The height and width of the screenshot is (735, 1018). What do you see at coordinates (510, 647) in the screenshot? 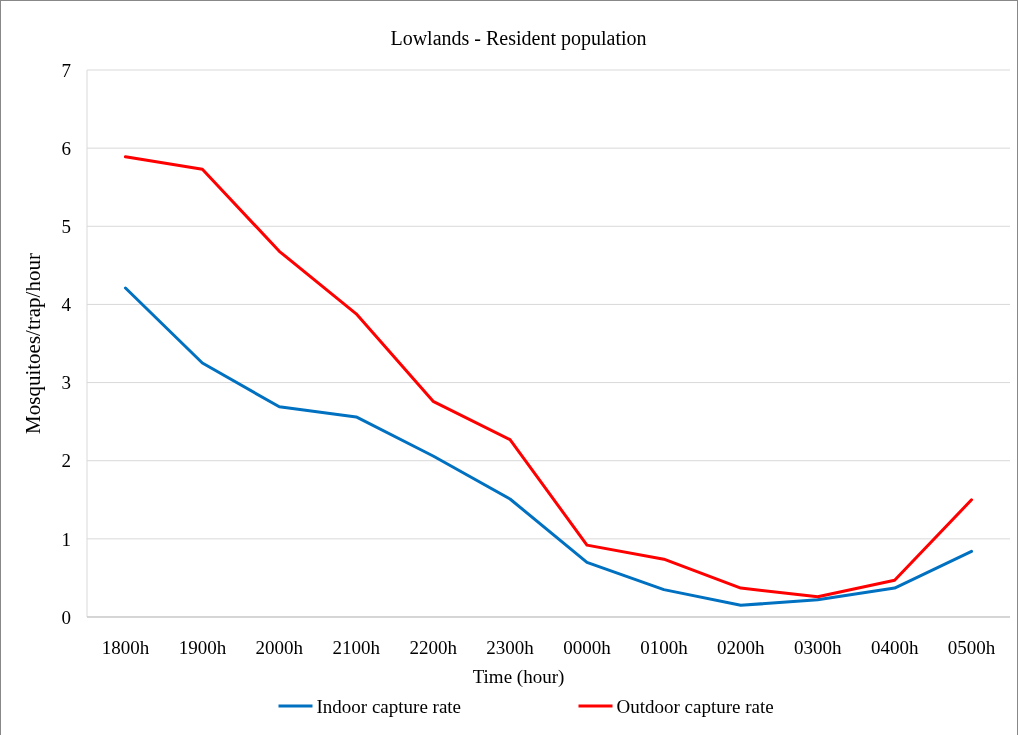
I see `x-tick-label: 2300h` at bounding box center [510, 647].